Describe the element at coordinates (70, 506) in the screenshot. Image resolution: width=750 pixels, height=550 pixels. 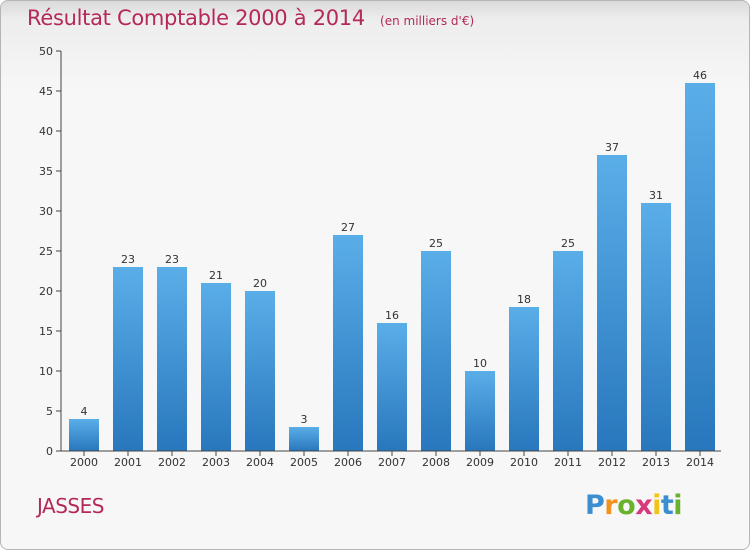
I see `commune-name: JASSES` at that location.